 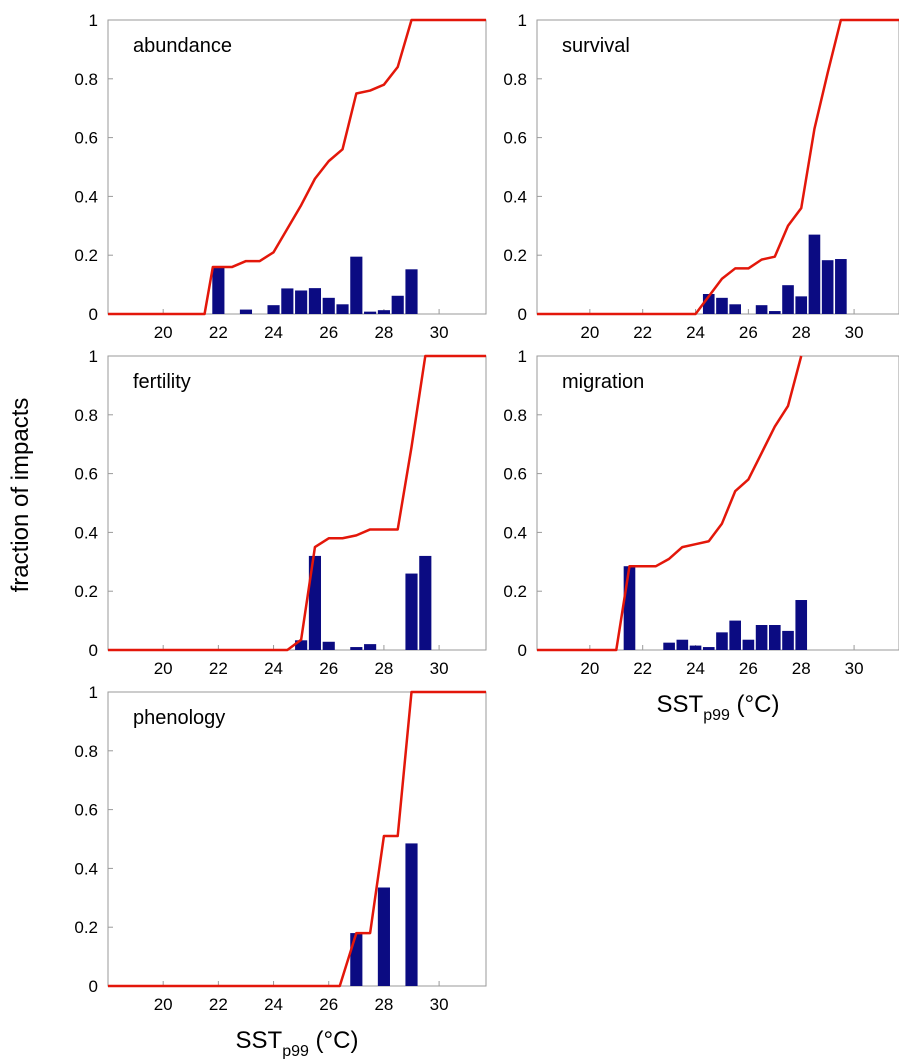 What do you see at coordinates (179, 718) in the screenshot?
I see `panel-label: phenology` at bounding box center [179, 718].